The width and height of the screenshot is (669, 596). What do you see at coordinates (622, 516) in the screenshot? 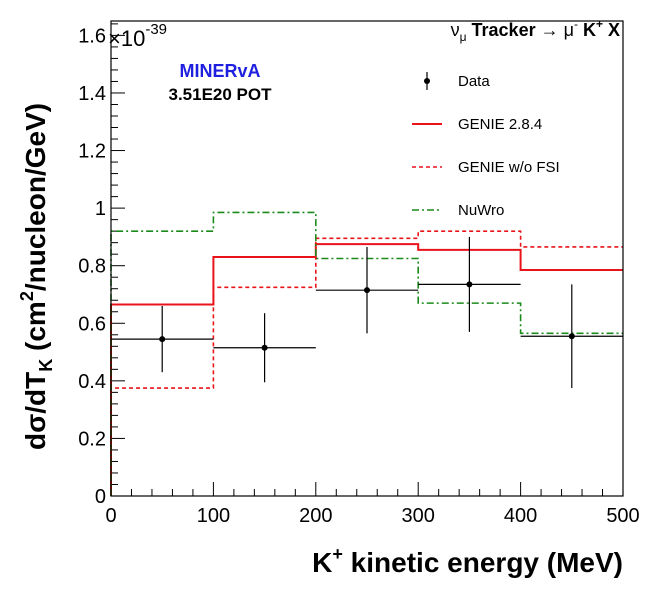
I see `x-tick-label: 500` at bounding box center [622, 516].